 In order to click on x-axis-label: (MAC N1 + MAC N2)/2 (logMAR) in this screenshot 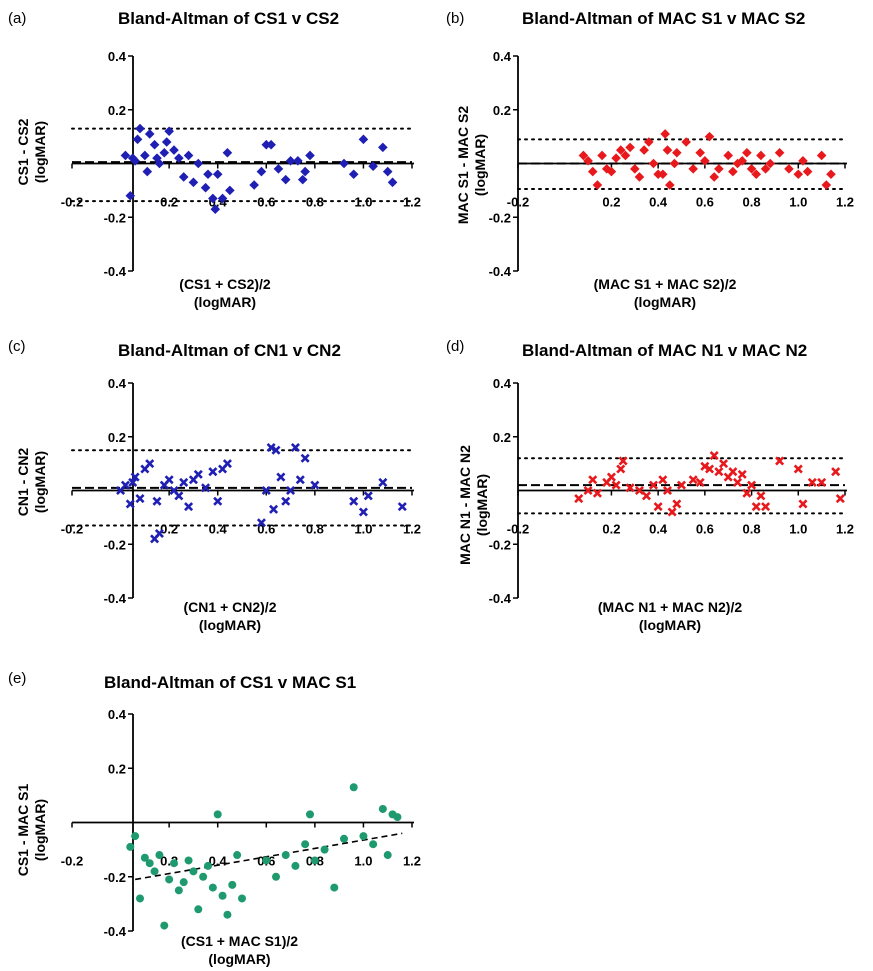, I will do `click(670, 616)`.